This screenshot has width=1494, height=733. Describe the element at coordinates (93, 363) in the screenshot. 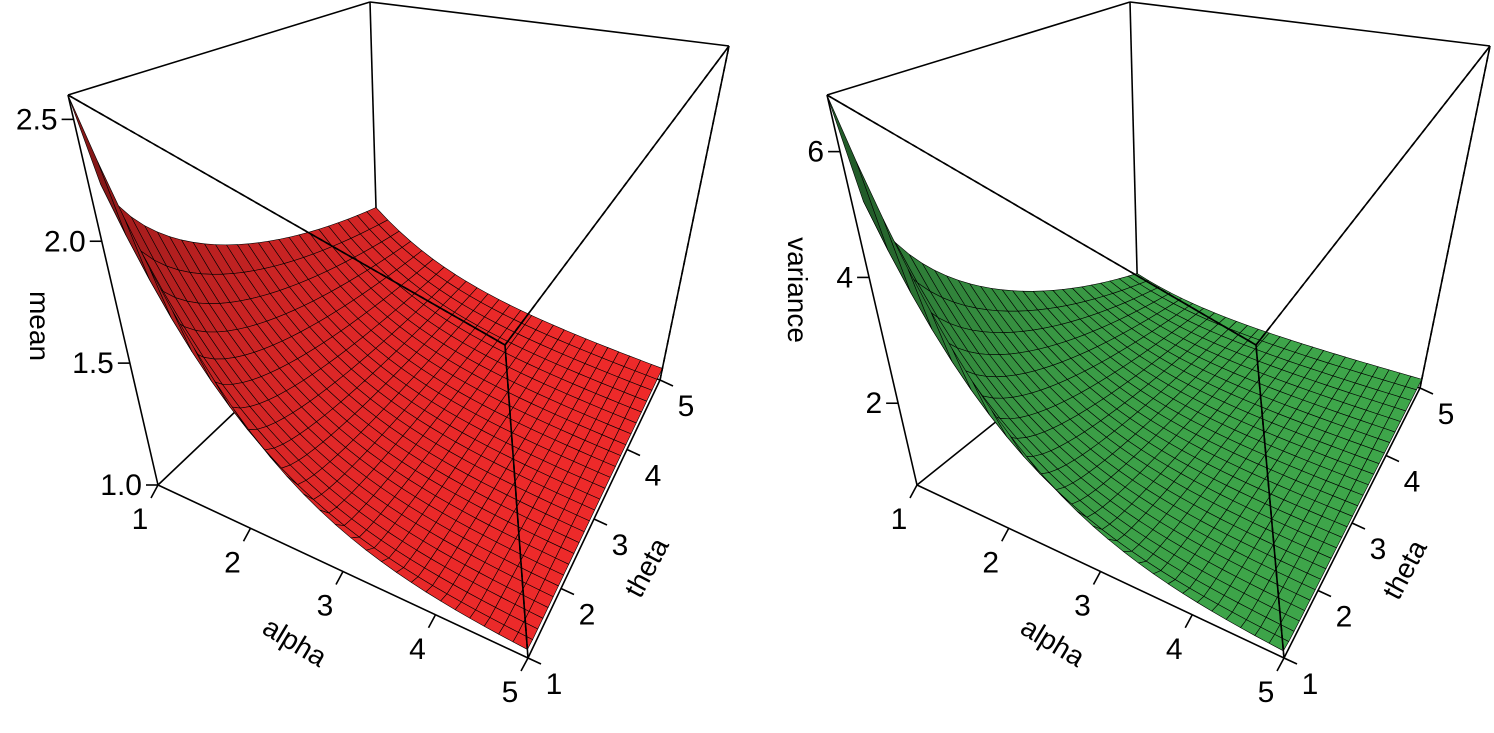

I see `mean-z-tick-label: 1.5` at that location.